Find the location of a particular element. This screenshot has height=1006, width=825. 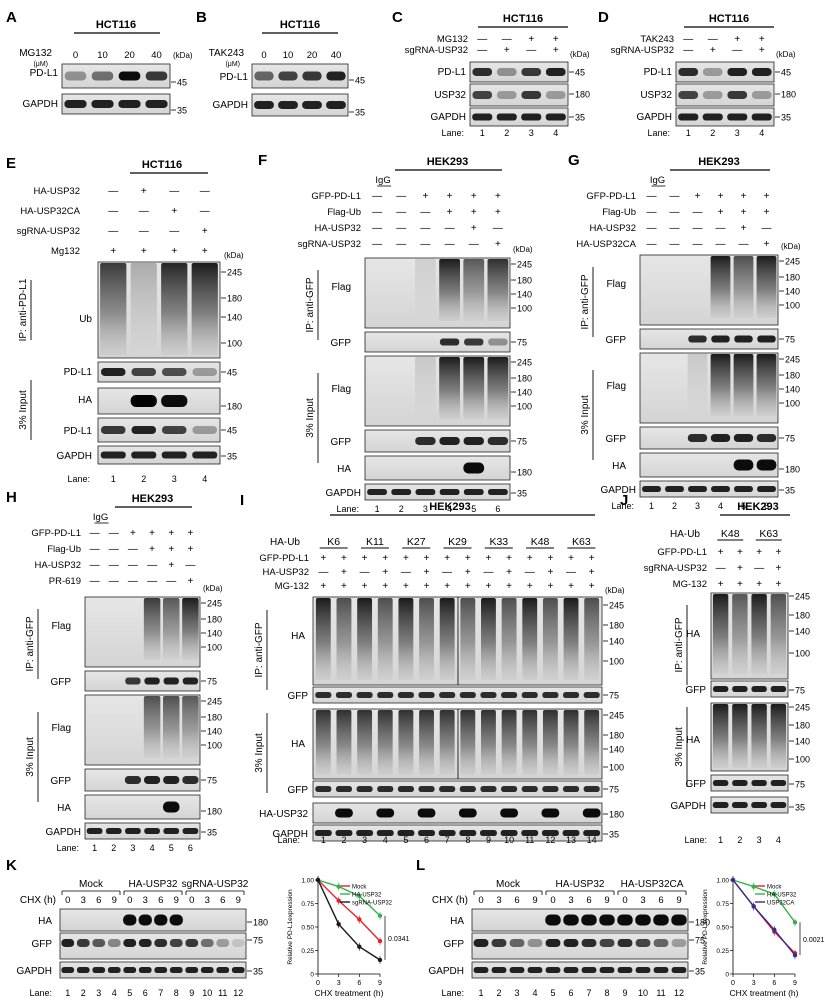

panel-h-lane-number: 6 is located at coordinates (190, 848).